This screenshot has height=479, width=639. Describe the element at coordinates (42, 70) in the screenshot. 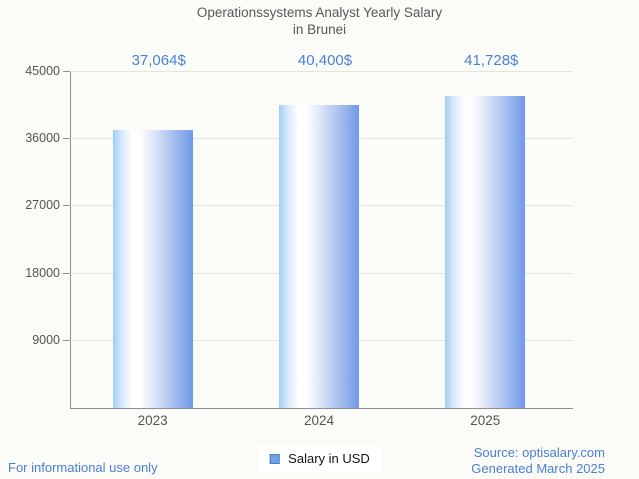

I see `y-tick-label: 45000` at that location.